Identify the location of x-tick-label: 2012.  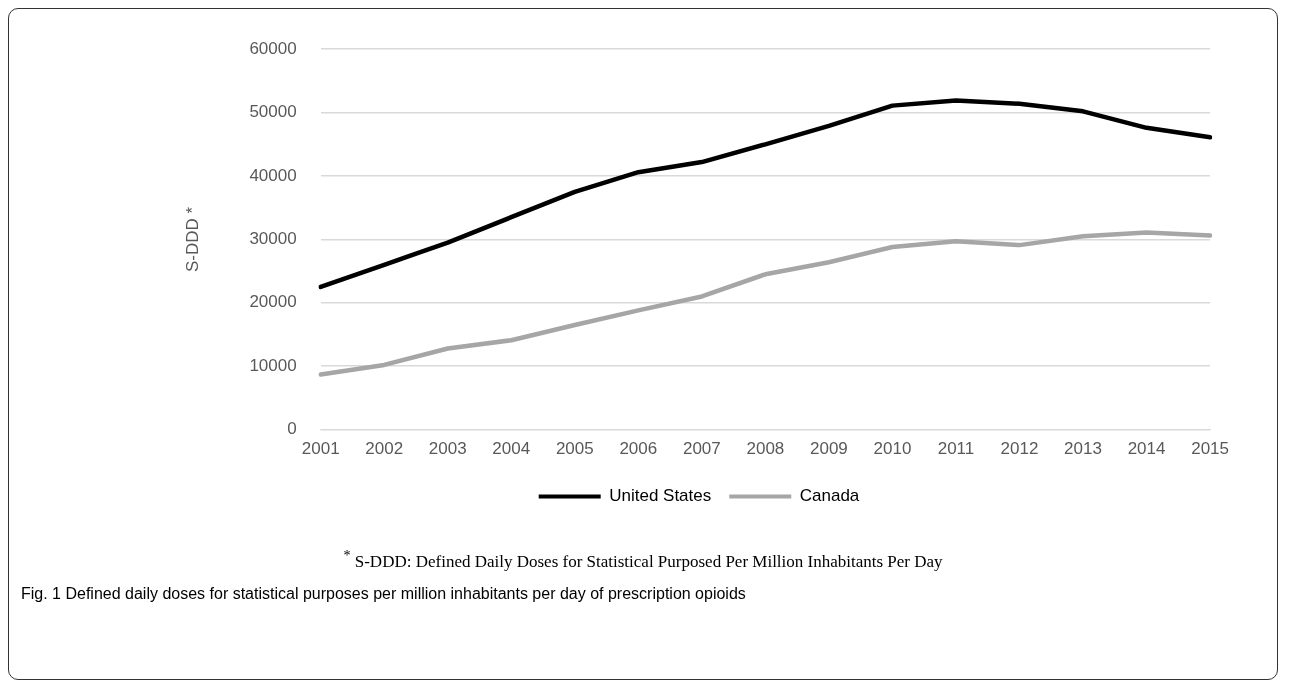
(1019, 449).